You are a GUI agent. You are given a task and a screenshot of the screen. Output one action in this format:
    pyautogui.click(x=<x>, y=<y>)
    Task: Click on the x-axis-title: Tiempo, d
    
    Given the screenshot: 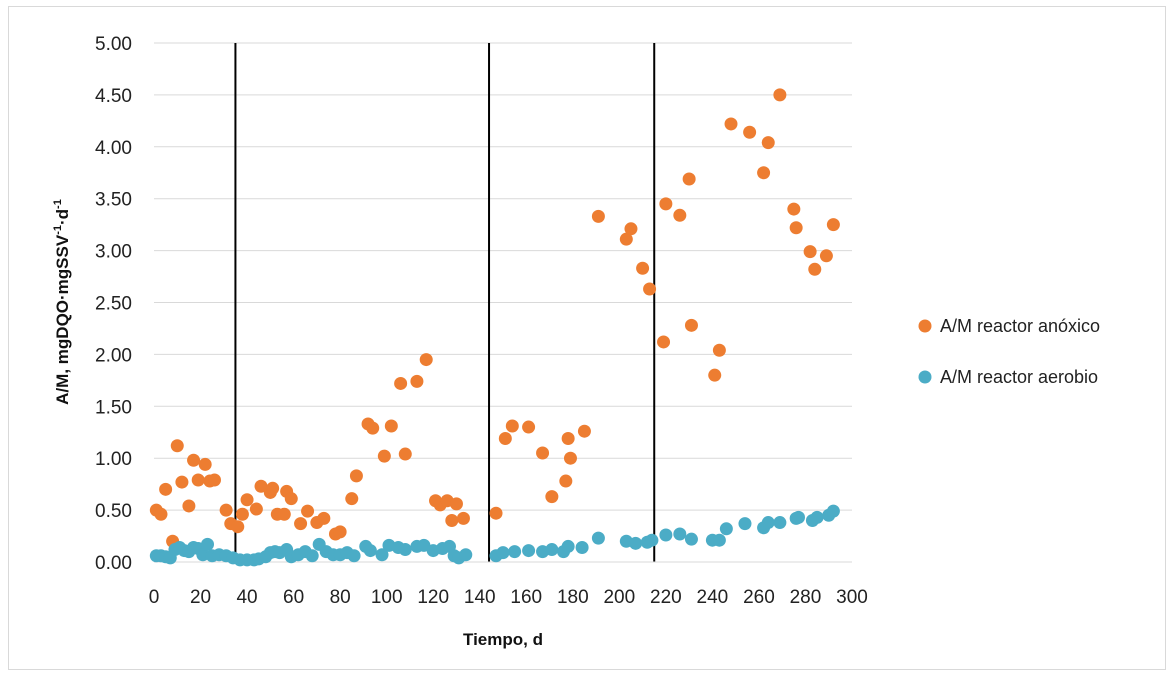 What is the action you would take?
    pyautogui.click(x=503, y=639)
    